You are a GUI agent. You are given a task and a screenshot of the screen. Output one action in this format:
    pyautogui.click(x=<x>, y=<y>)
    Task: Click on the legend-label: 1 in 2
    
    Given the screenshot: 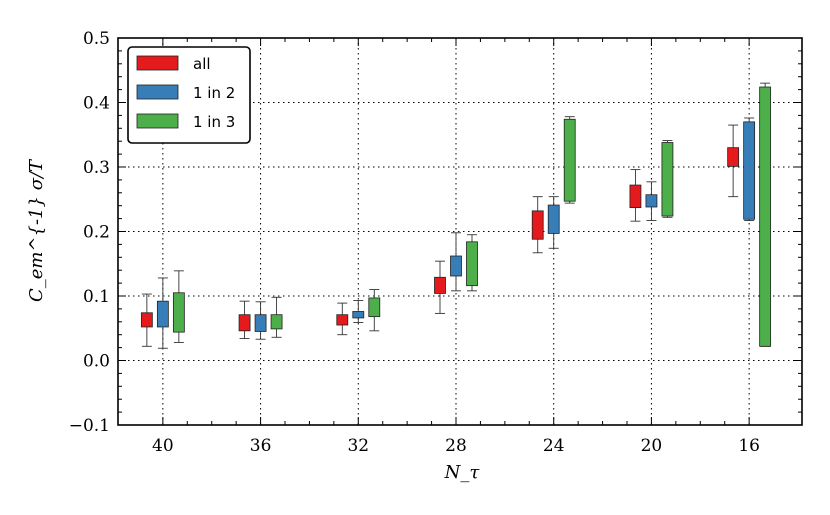 What is the action you would take?
    pyautogui.click(x=214, y=93)
    